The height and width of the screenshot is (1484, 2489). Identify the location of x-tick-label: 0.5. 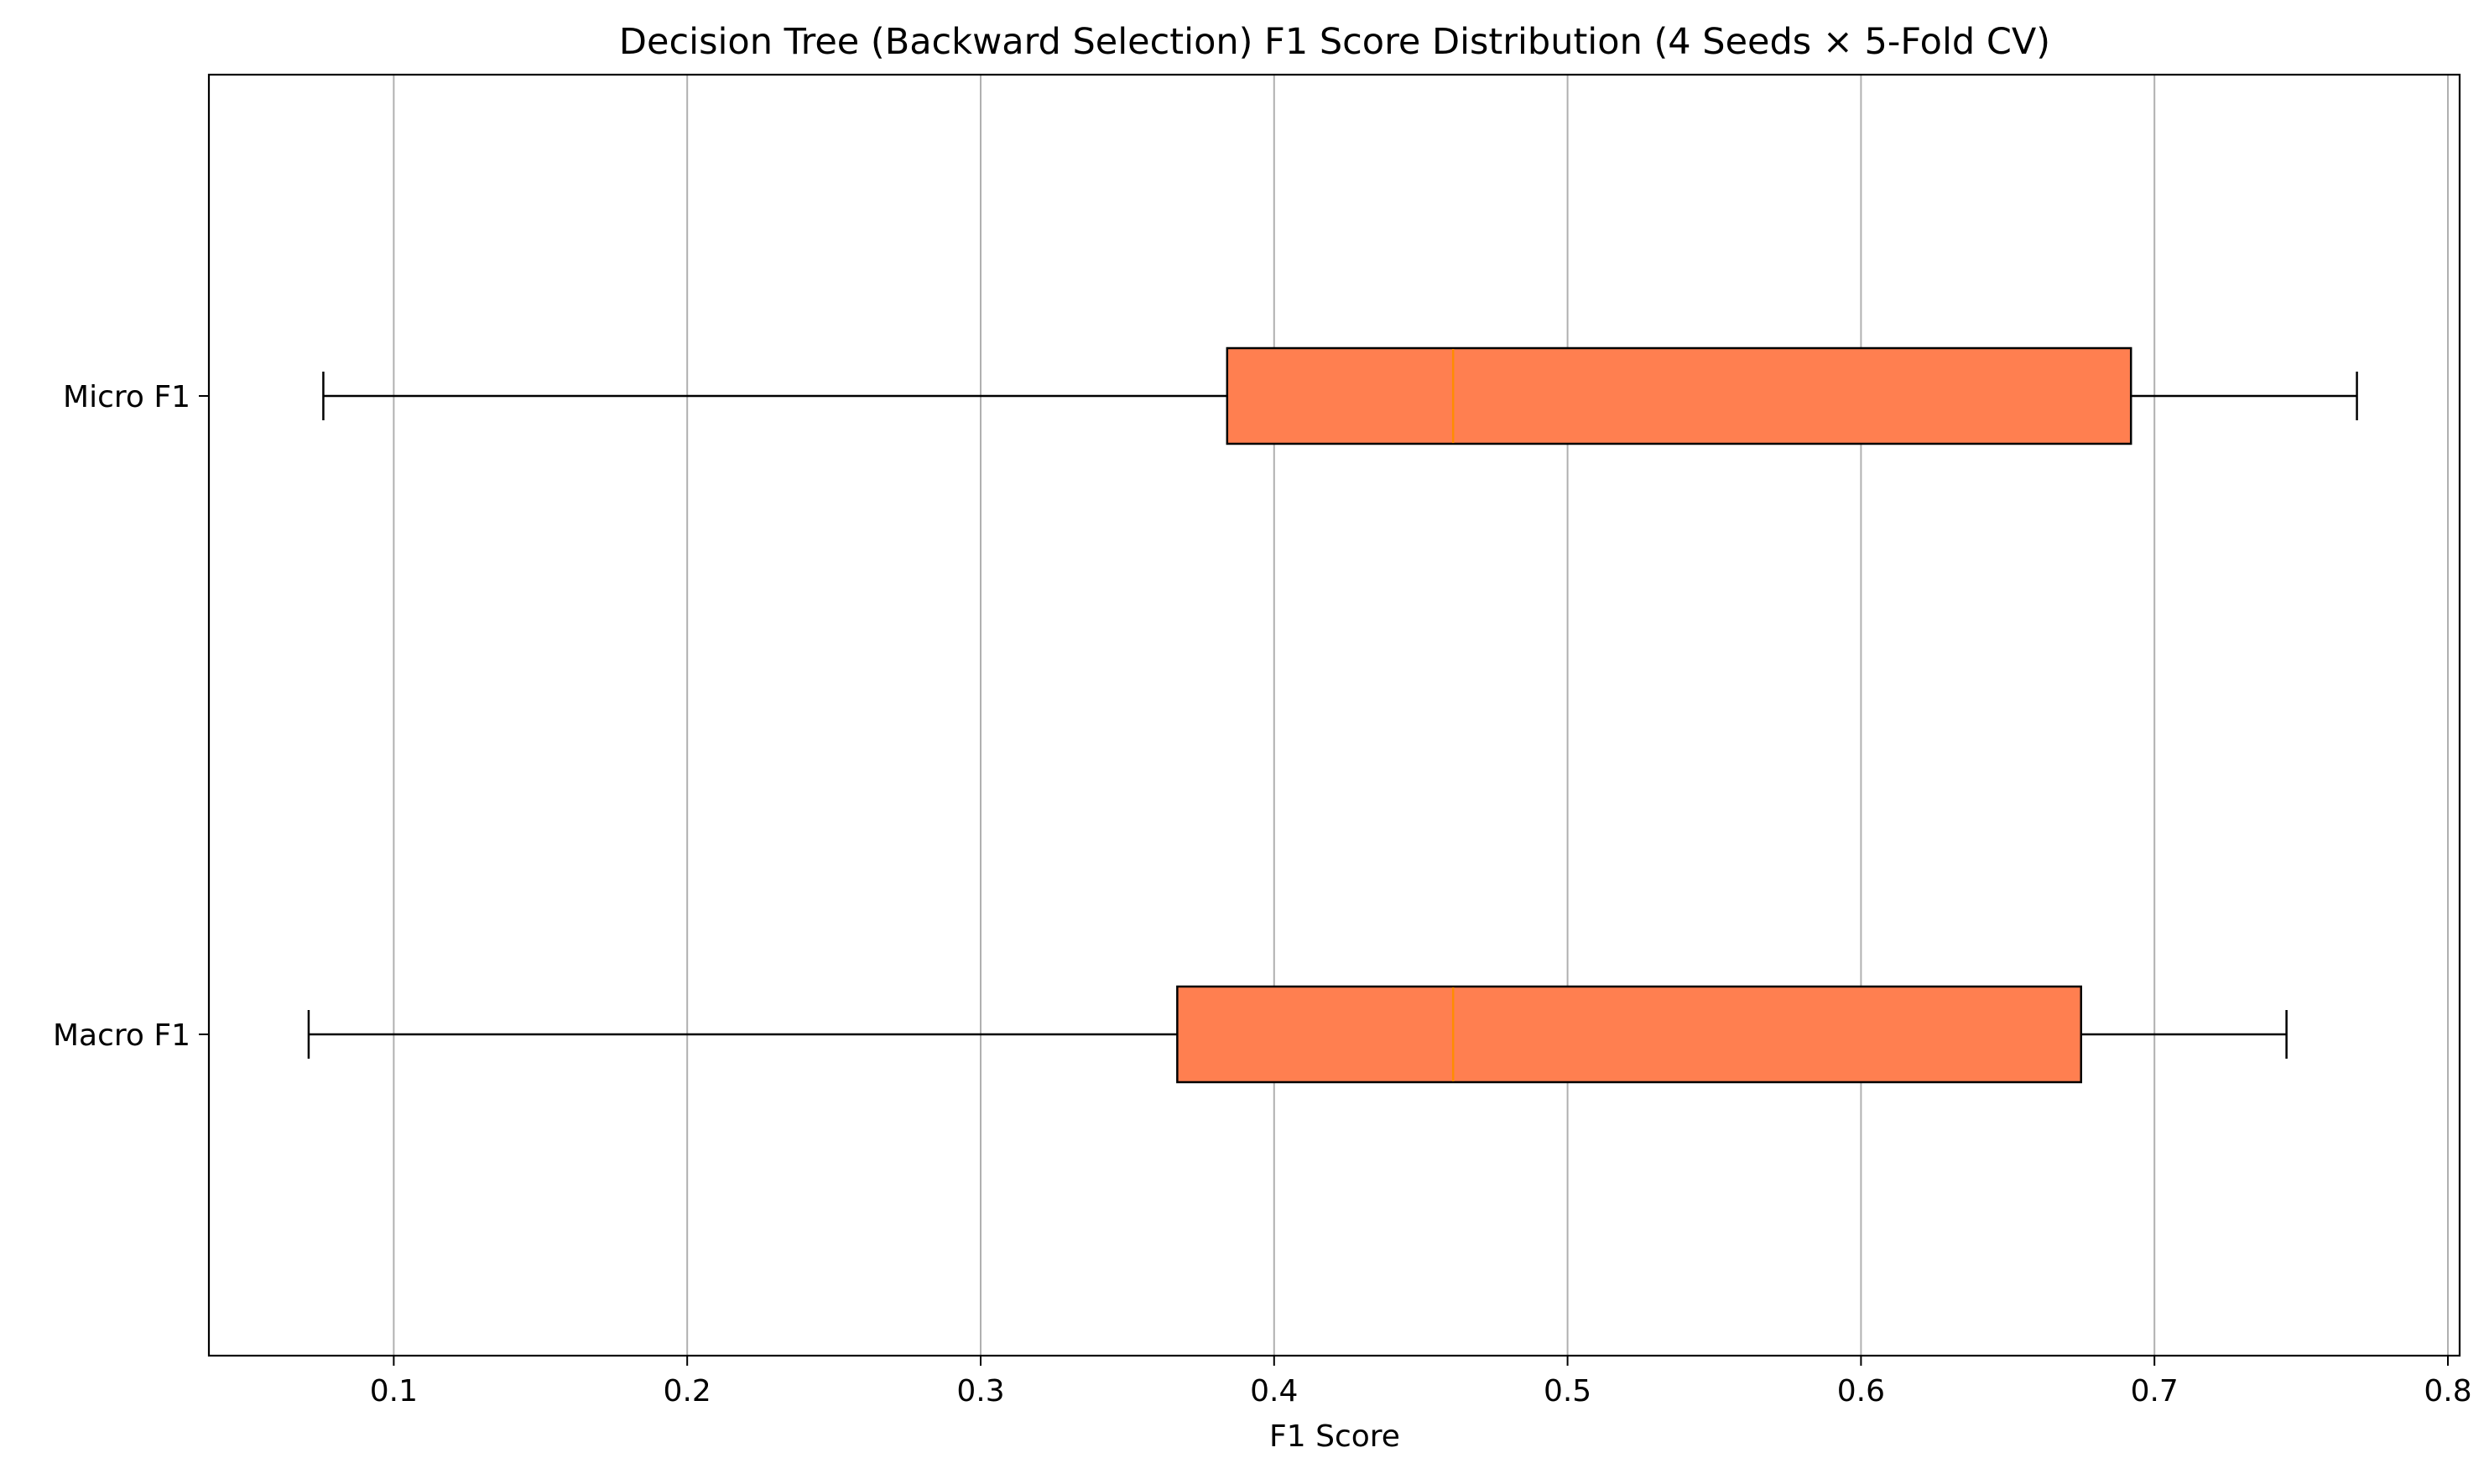
(1567, 1391).